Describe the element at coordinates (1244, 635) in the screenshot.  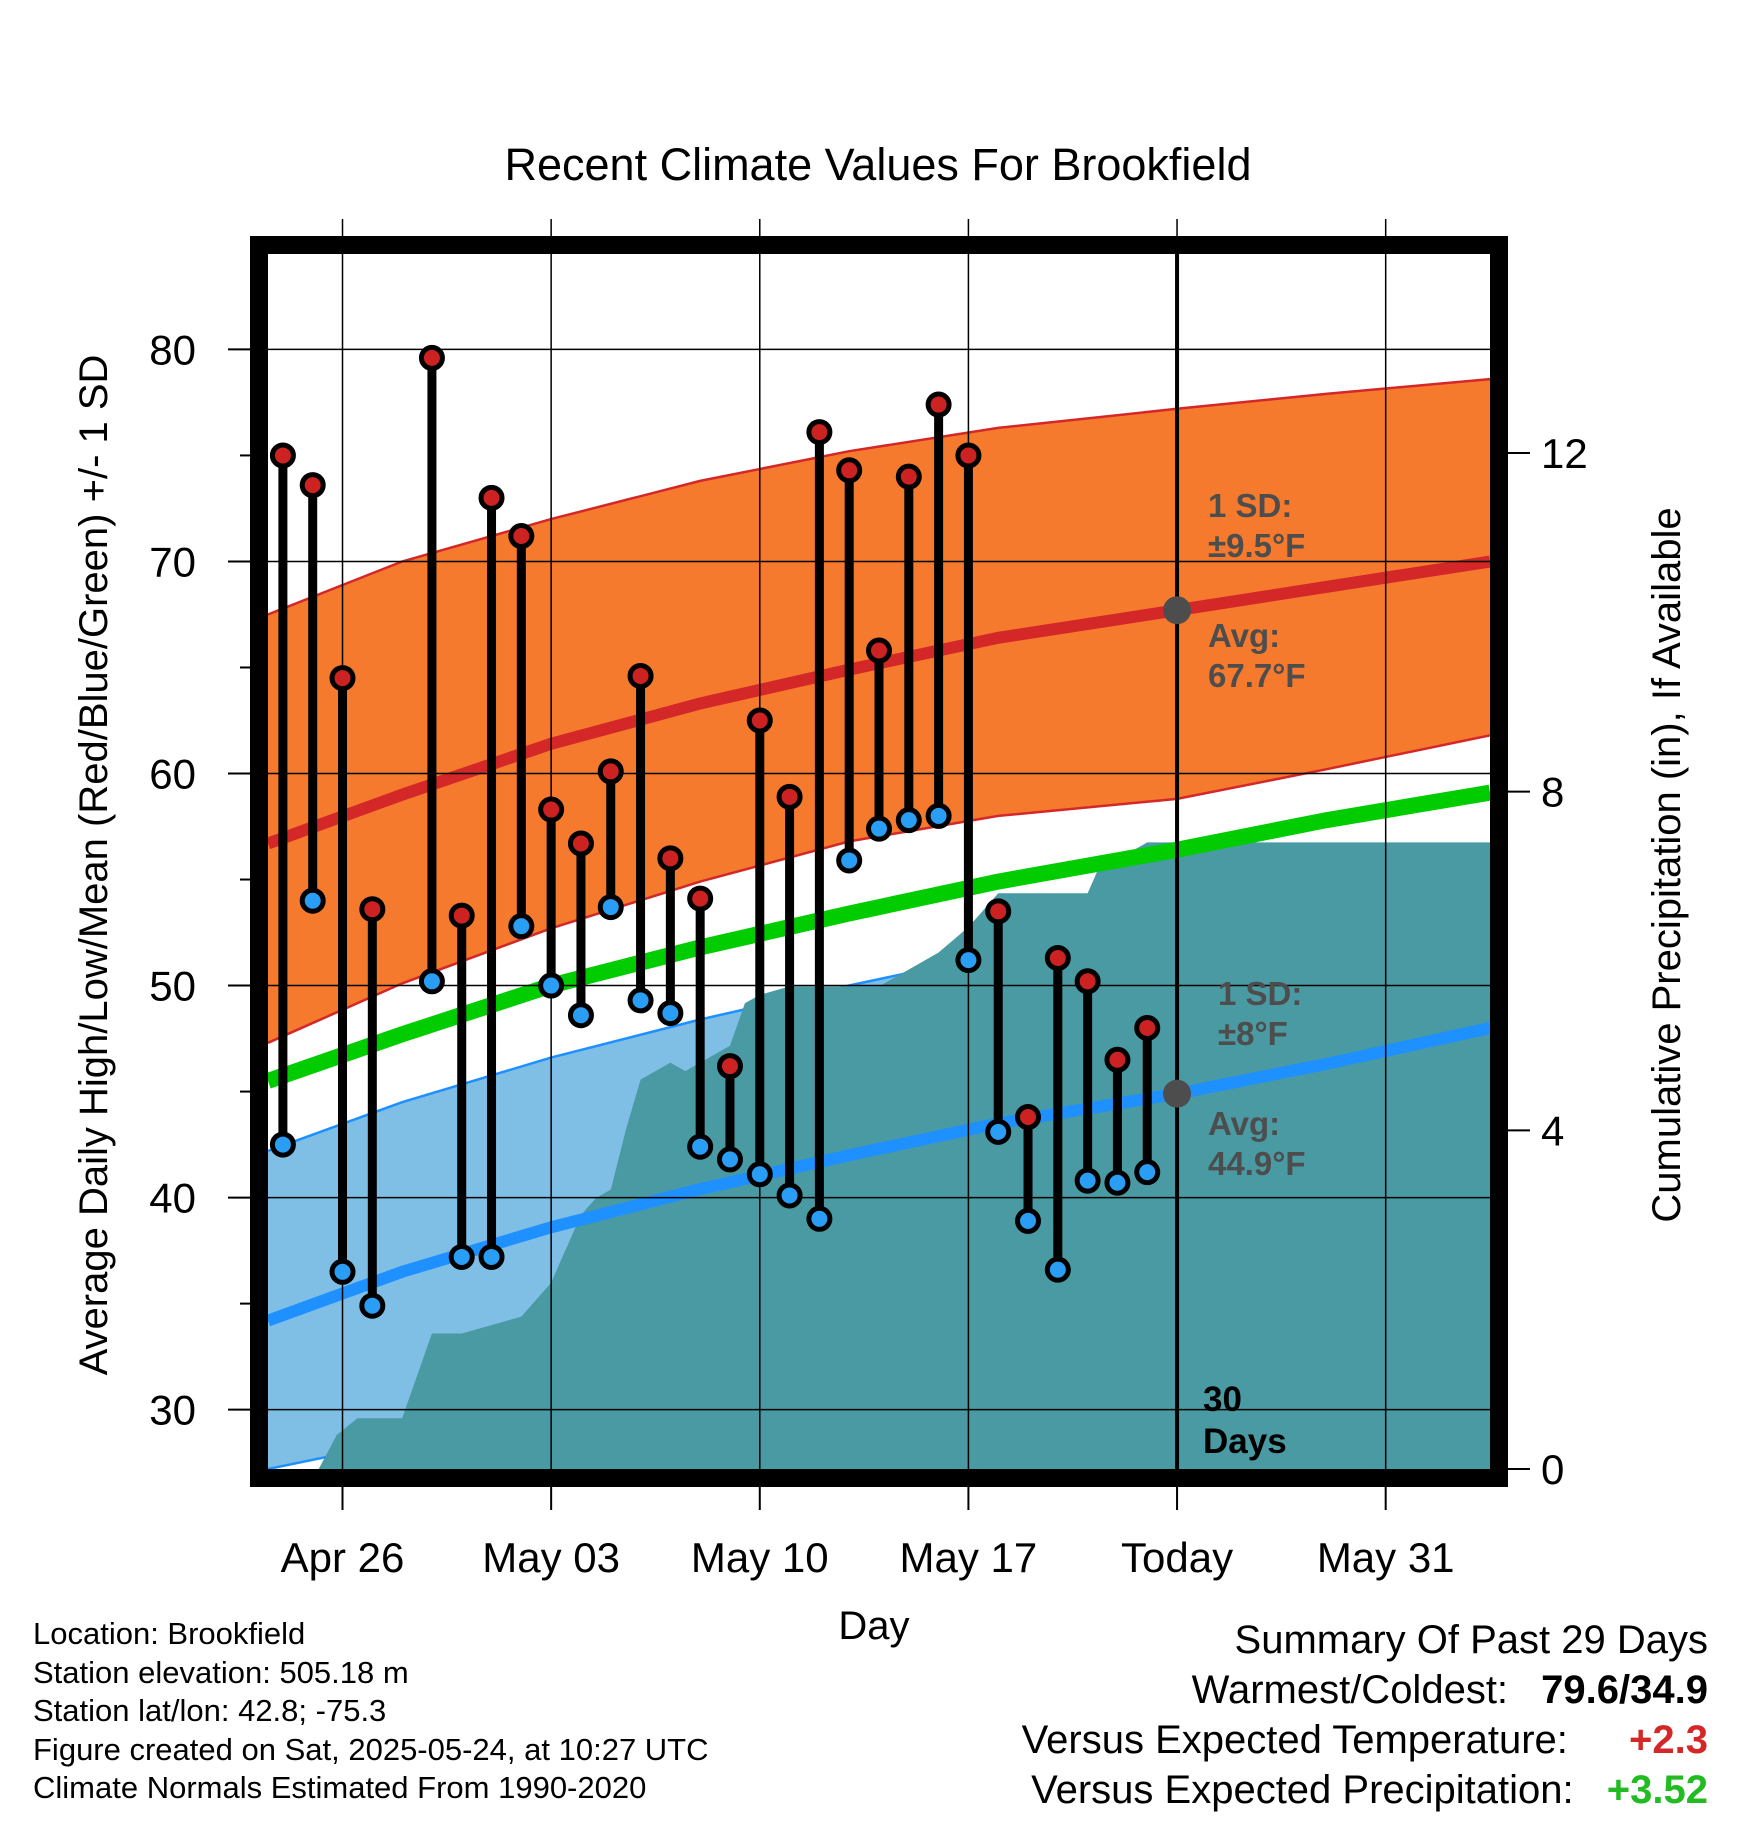
I see `high-avg-label: Avg:` at that location.